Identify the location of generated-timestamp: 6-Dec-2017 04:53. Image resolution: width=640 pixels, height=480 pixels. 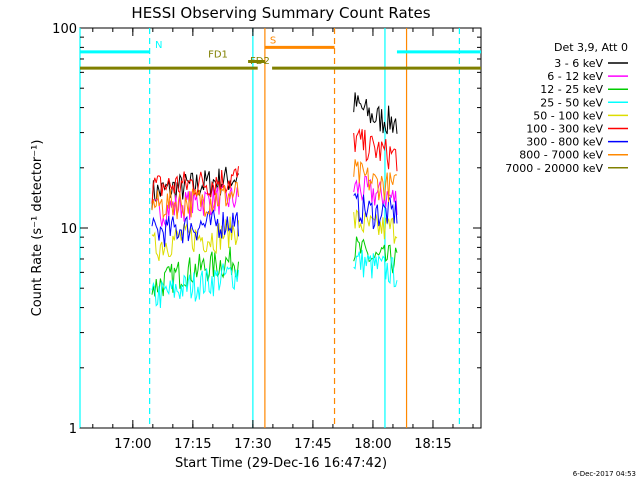
(604, 474).